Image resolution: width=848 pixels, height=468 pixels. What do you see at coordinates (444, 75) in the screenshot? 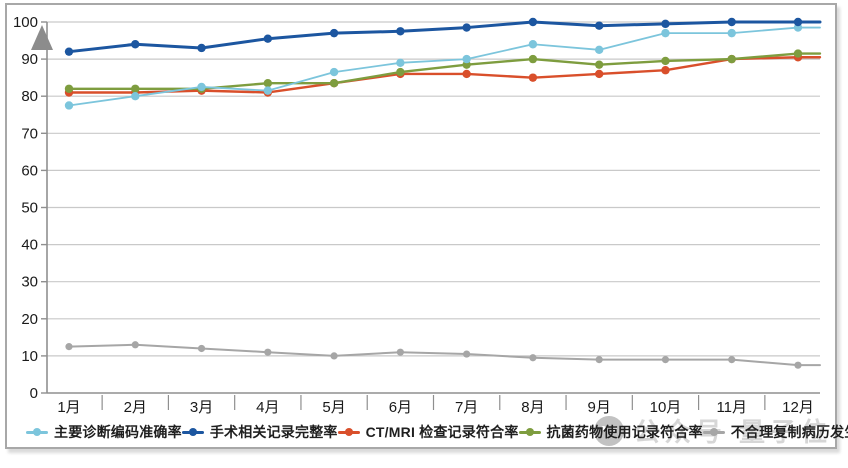
I see `ct-mri-record-conformity-line` at bounding box center [444, 75].